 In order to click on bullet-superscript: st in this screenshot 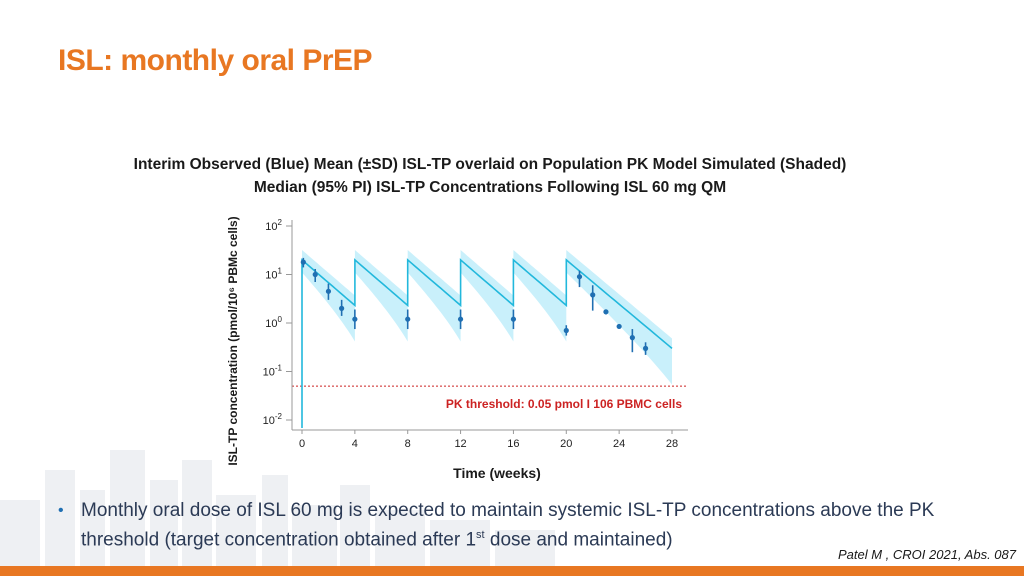, I will do `click(480, 535)`.